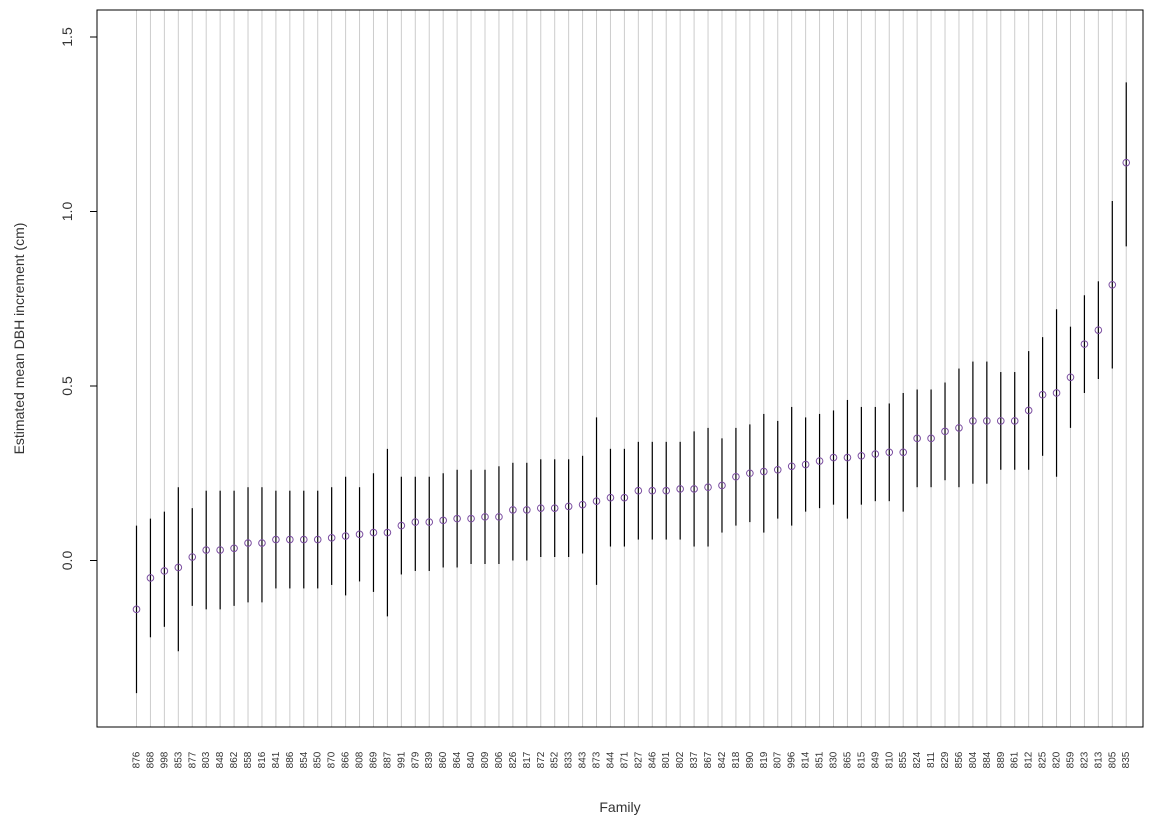  I want to click on x-tick-label: 867, so click(708, 759).